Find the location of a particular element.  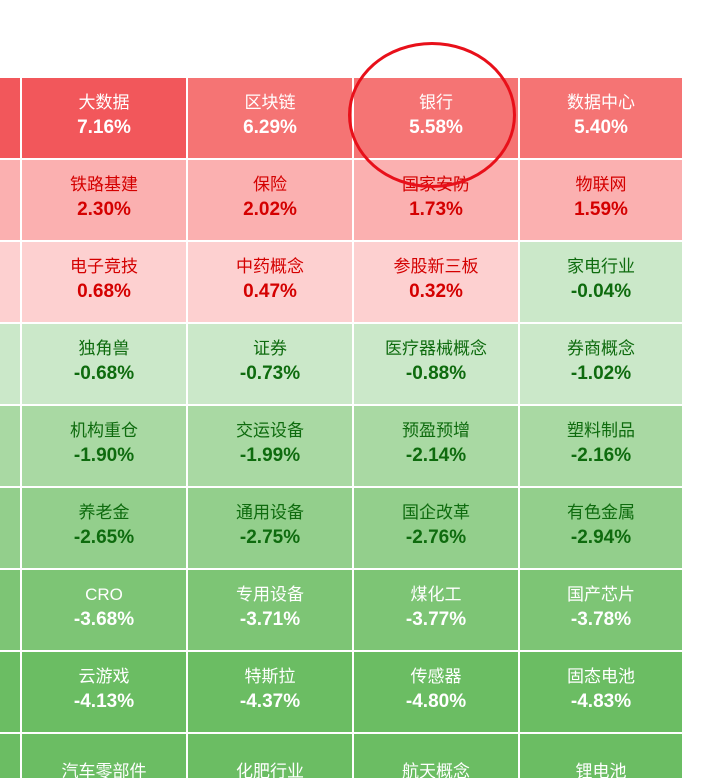

sector-name: 中药概念 is located at coordinates (270, 266).